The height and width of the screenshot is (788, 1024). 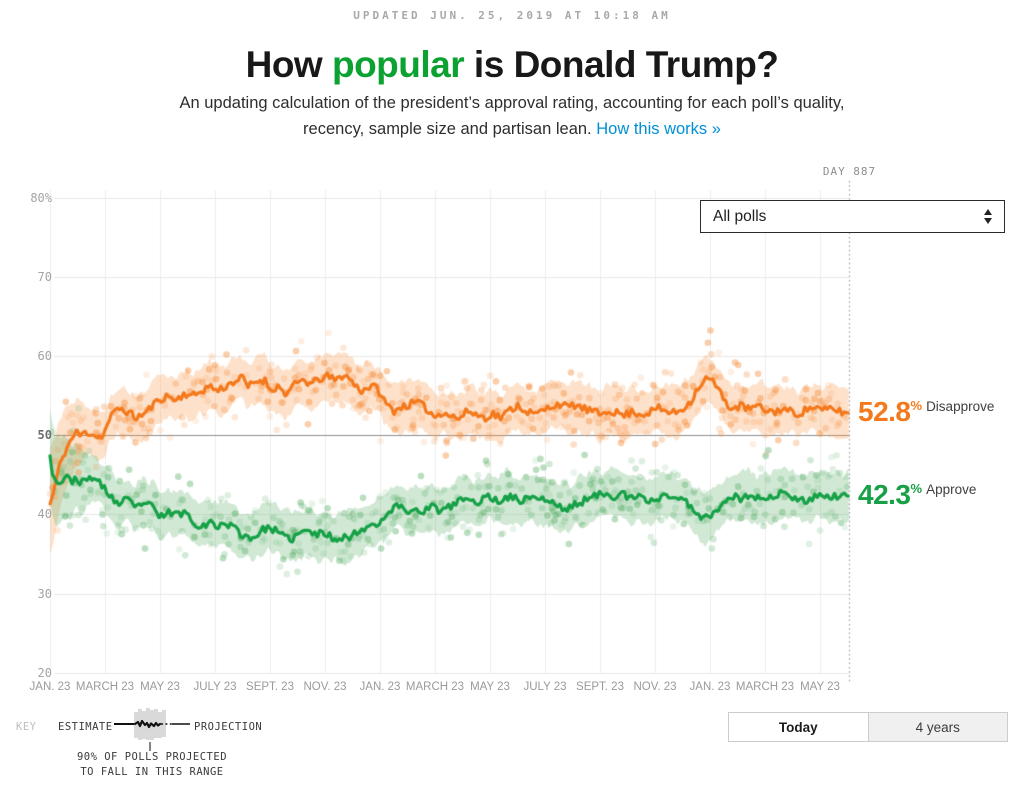 I want to click on approve-percent-sign: %, so click(x=916, y=489).